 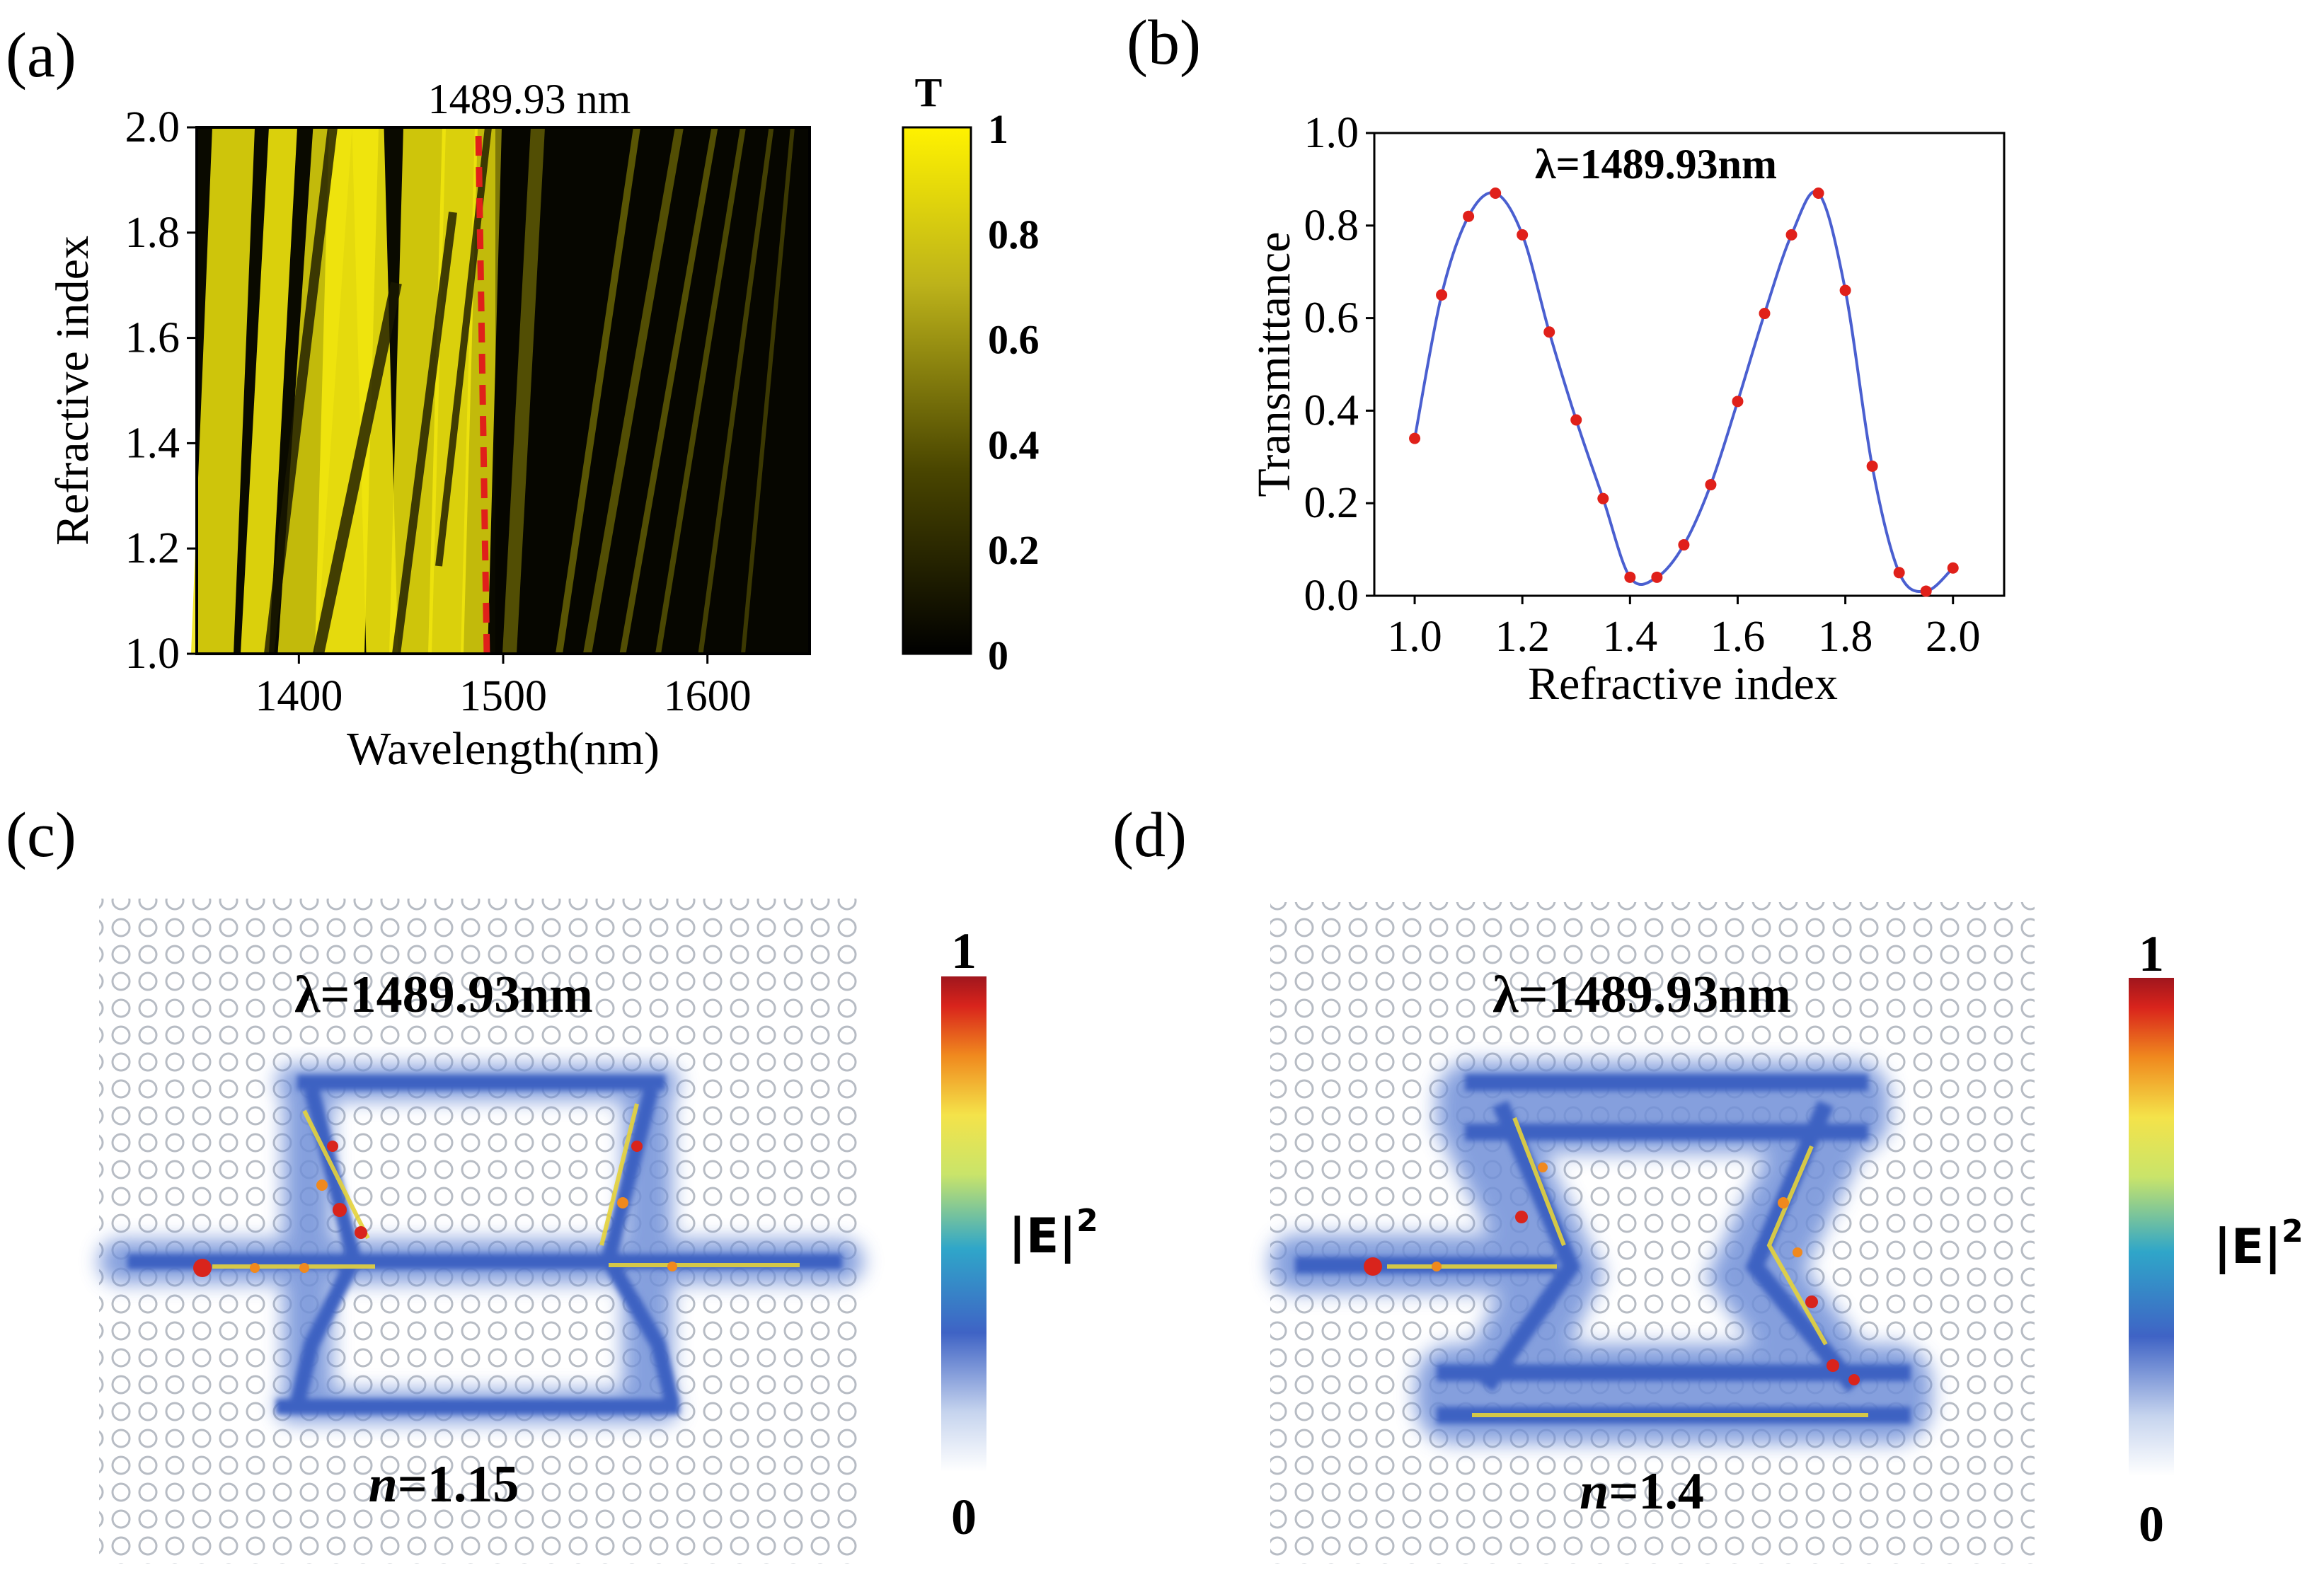 What do you see at coordinates (458, 1484) in the screenshot?
I see `n-value-c: =1.15` at bounding box center [458, 1484].